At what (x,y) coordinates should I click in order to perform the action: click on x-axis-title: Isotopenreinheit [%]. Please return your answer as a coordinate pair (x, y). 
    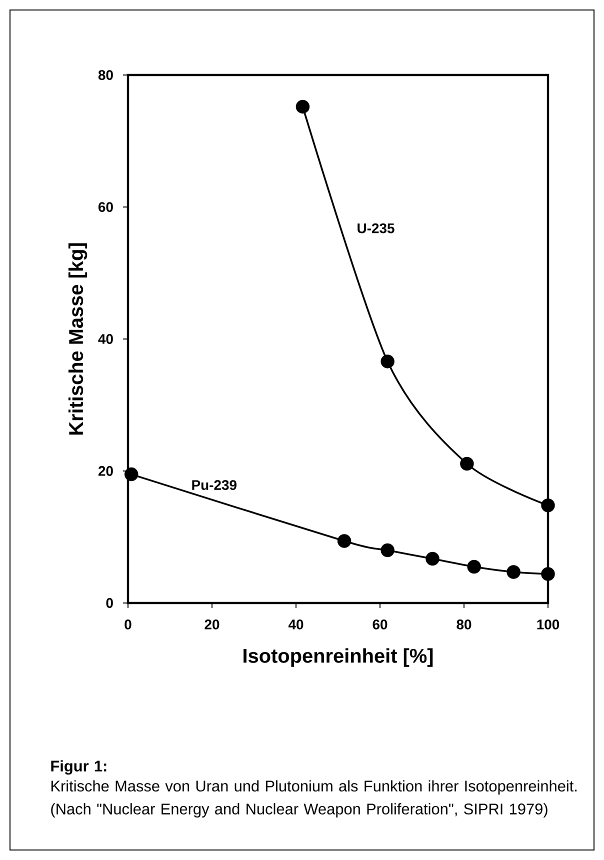
    Looking at the image, I should click on (338, 657).